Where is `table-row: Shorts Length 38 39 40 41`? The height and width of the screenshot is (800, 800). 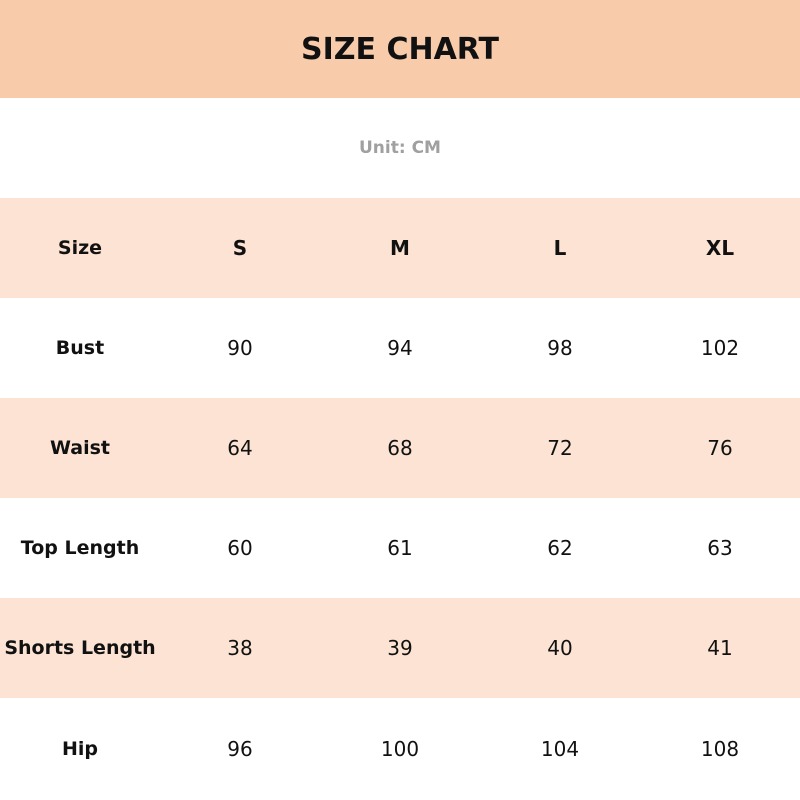
table-row: Shorts Length 38 39 40 41 is located at coordinates (400, 648).